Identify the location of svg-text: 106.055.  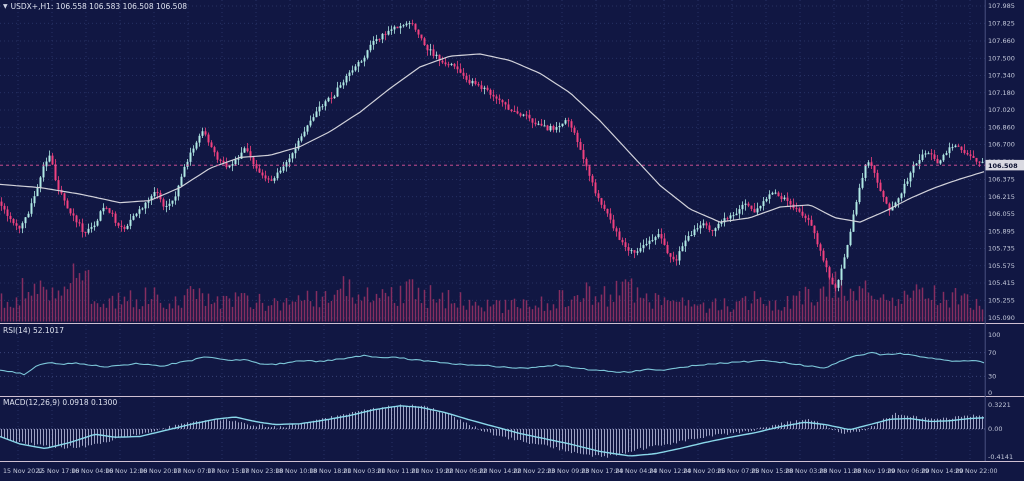
(1001, 214).